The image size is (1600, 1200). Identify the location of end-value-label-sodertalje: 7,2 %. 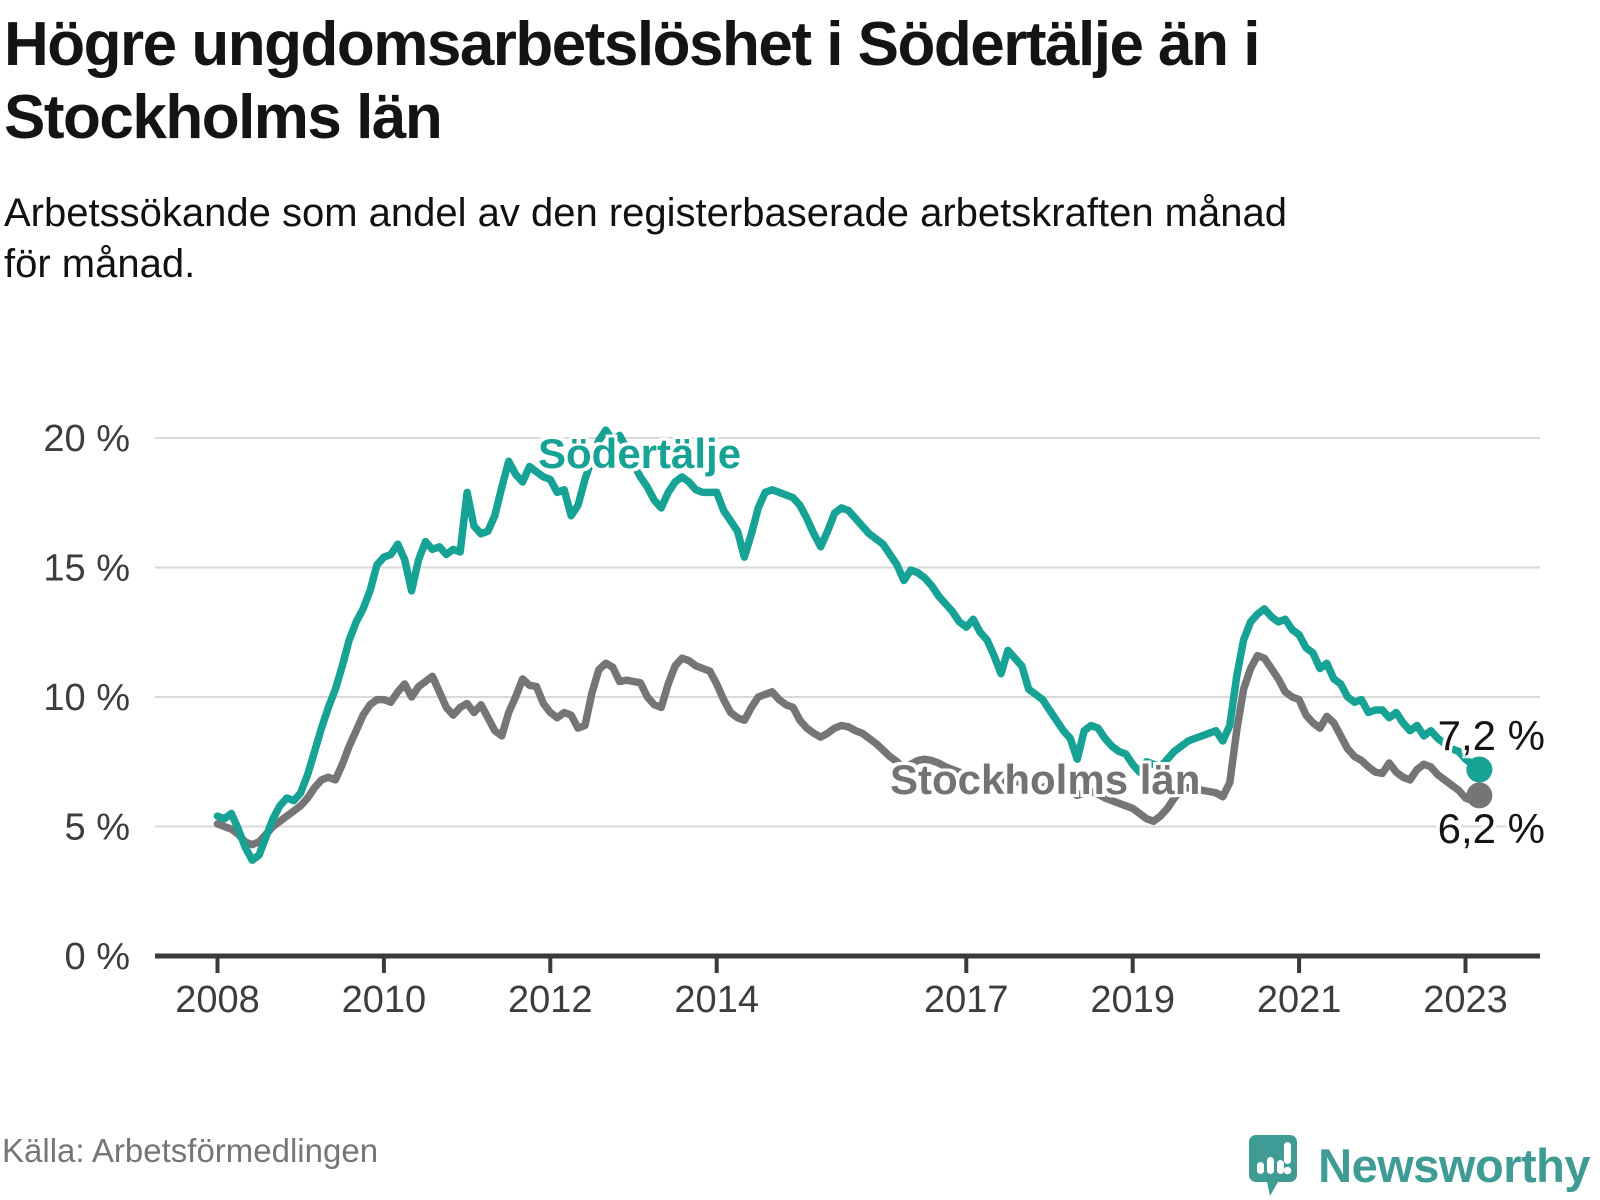
(1491, 735).